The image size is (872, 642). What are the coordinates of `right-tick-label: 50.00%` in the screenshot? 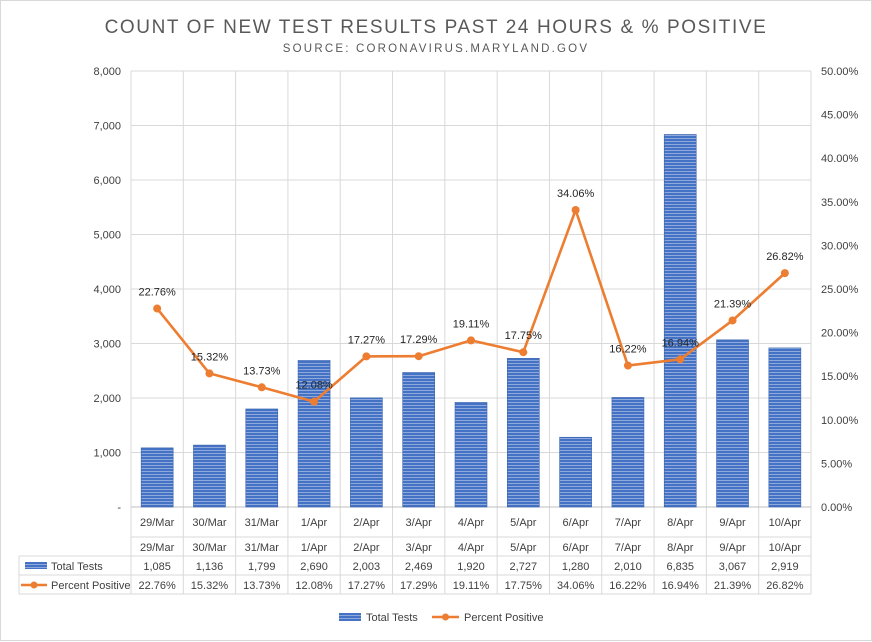 It's located at (840, 72).